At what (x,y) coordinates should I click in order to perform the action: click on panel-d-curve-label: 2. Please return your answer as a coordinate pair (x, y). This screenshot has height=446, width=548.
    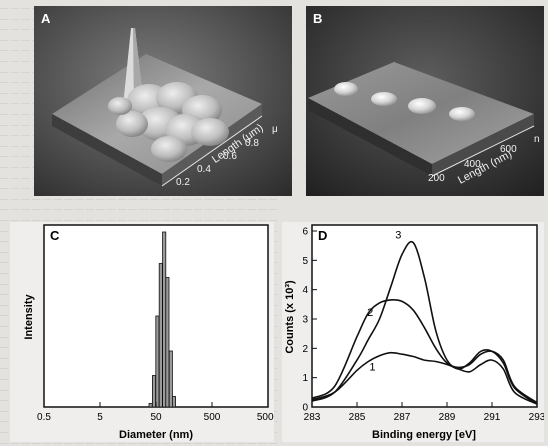
    Looking at the image, I should click on (370, 313).